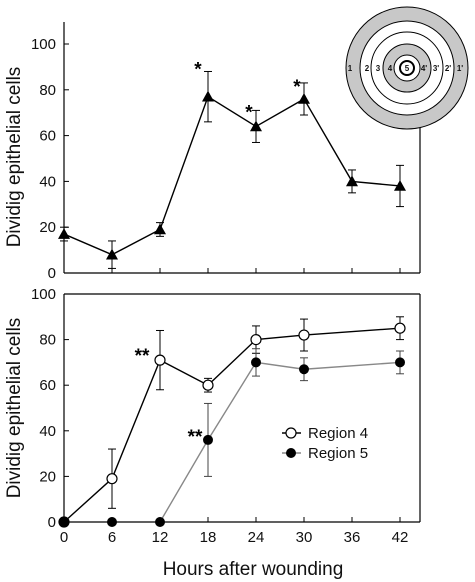 The width and height of the screenshot is (475, 582). I want to click on bottom-x-tick-label: 24, so click(256, 537).